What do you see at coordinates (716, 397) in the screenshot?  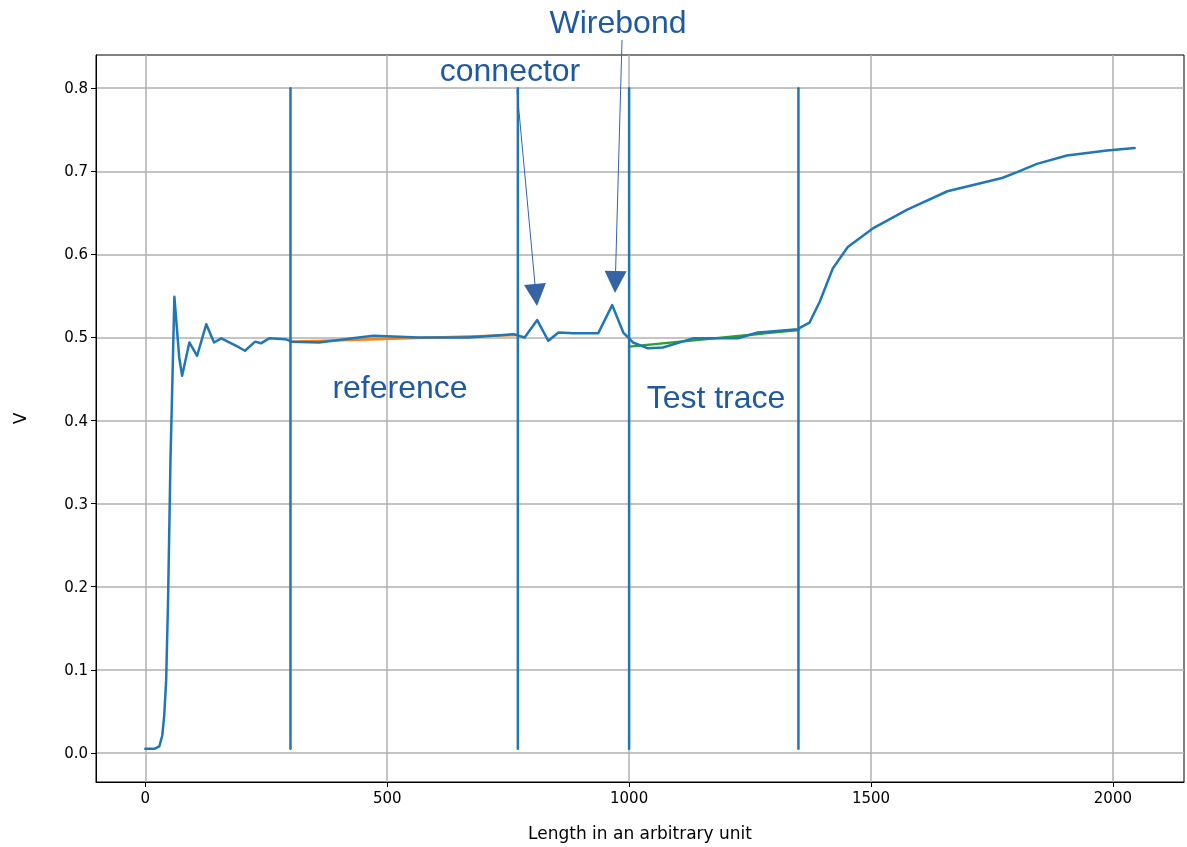 I see `annotation: Test trace` at bounding box center [716, 397].